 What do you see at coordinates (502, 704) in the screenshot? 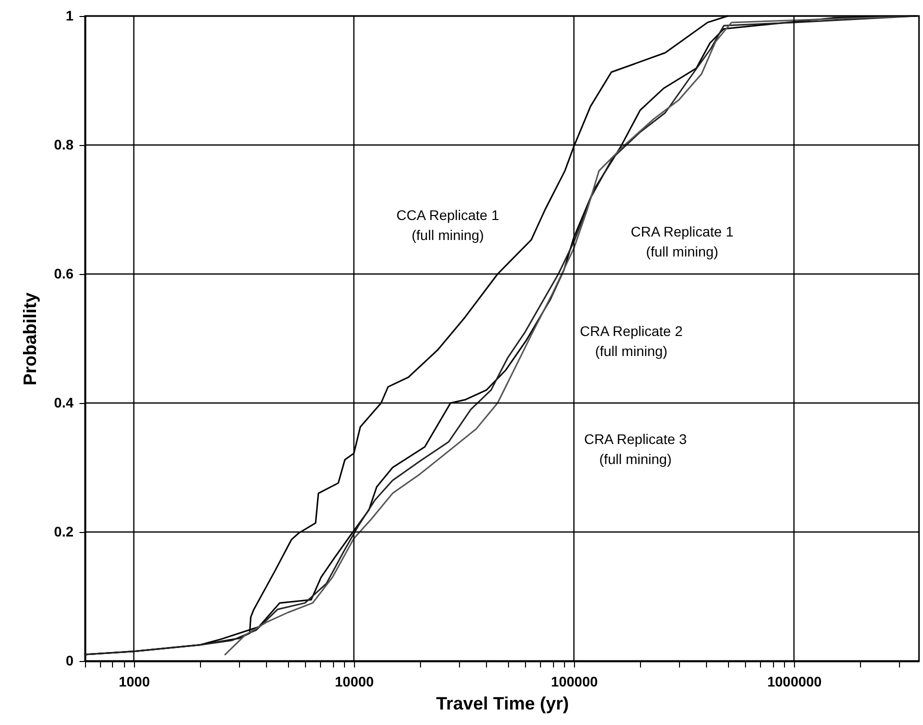
I see `x-axis-title: Travel Time (yr)` at bounding box center [502, 704].